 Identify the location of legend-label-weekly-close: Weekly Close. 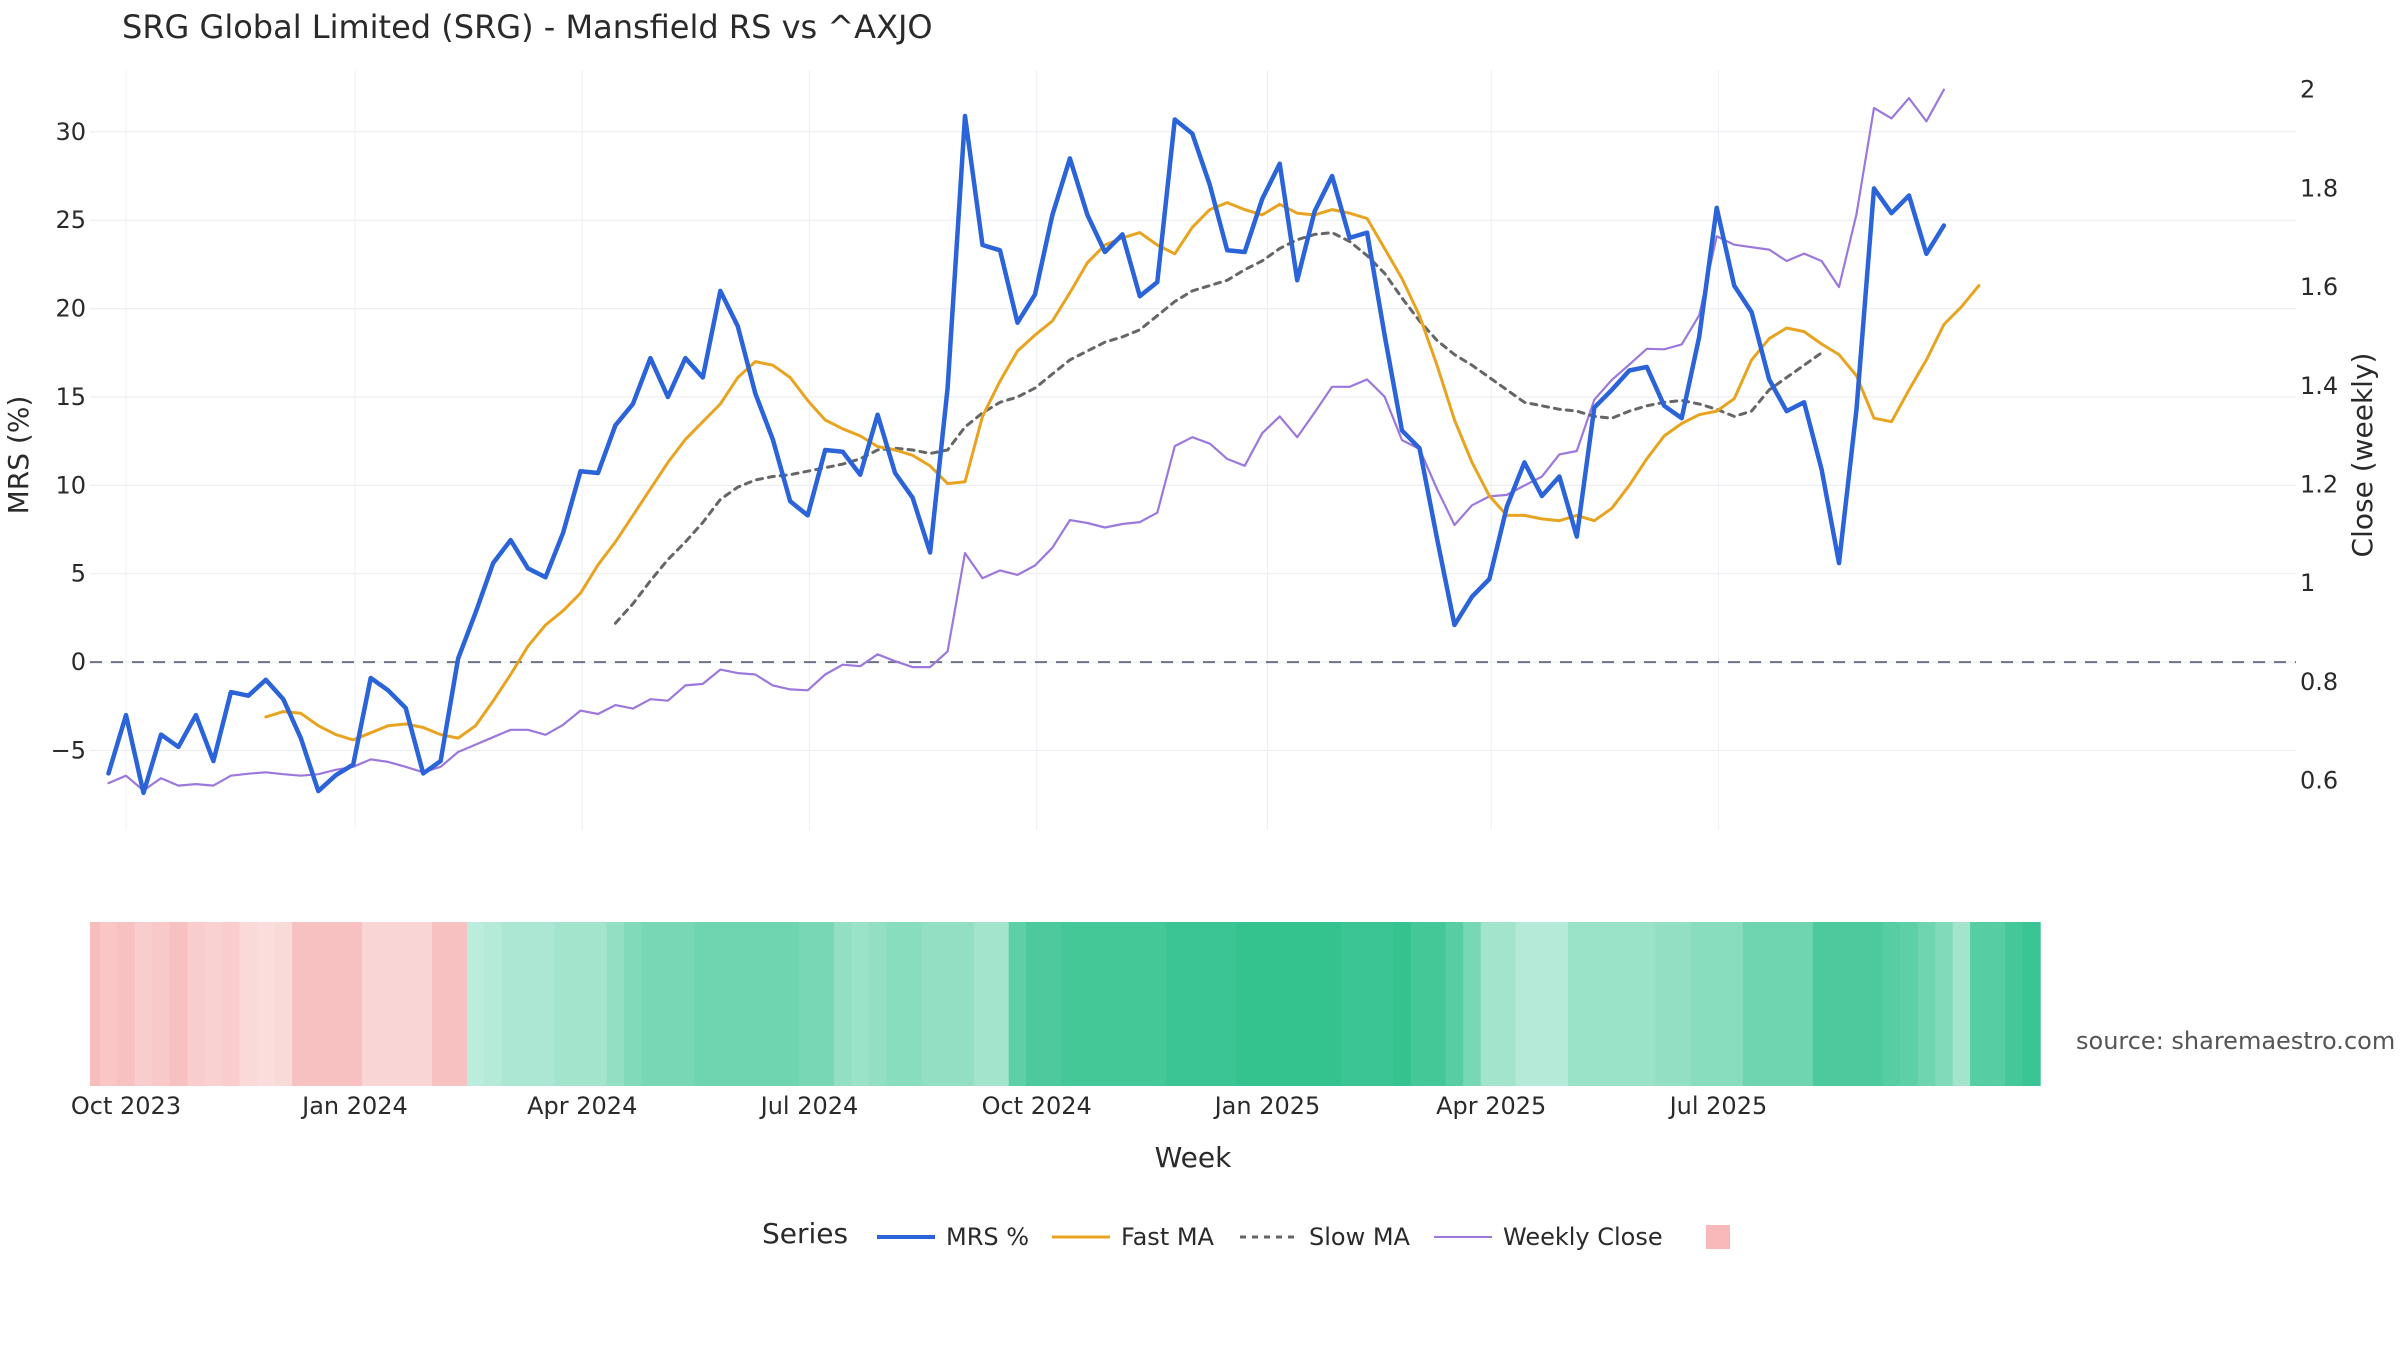
(1583, 1237).